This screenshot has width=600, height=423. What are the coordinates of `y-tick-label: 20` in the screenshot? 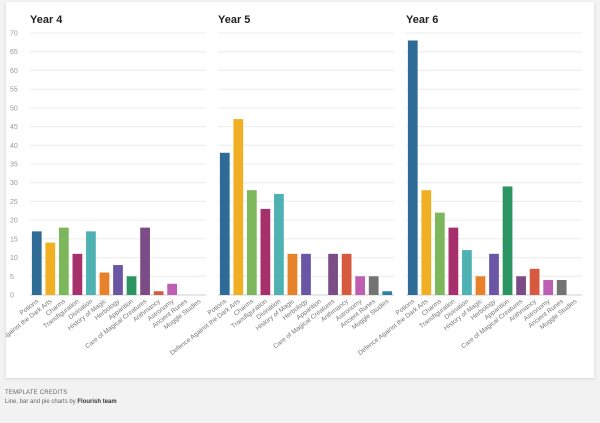 It's located at (14, 221).